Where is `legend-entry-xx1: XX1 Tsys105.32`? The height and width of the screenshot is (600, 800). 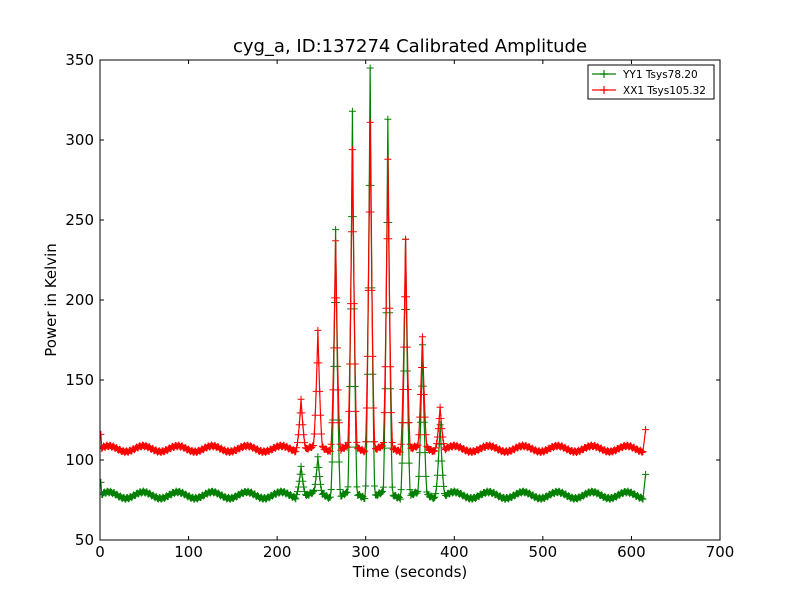 legend-entry-xx1: XX1 Tsys105.32 is located at coordinates (649, 91).